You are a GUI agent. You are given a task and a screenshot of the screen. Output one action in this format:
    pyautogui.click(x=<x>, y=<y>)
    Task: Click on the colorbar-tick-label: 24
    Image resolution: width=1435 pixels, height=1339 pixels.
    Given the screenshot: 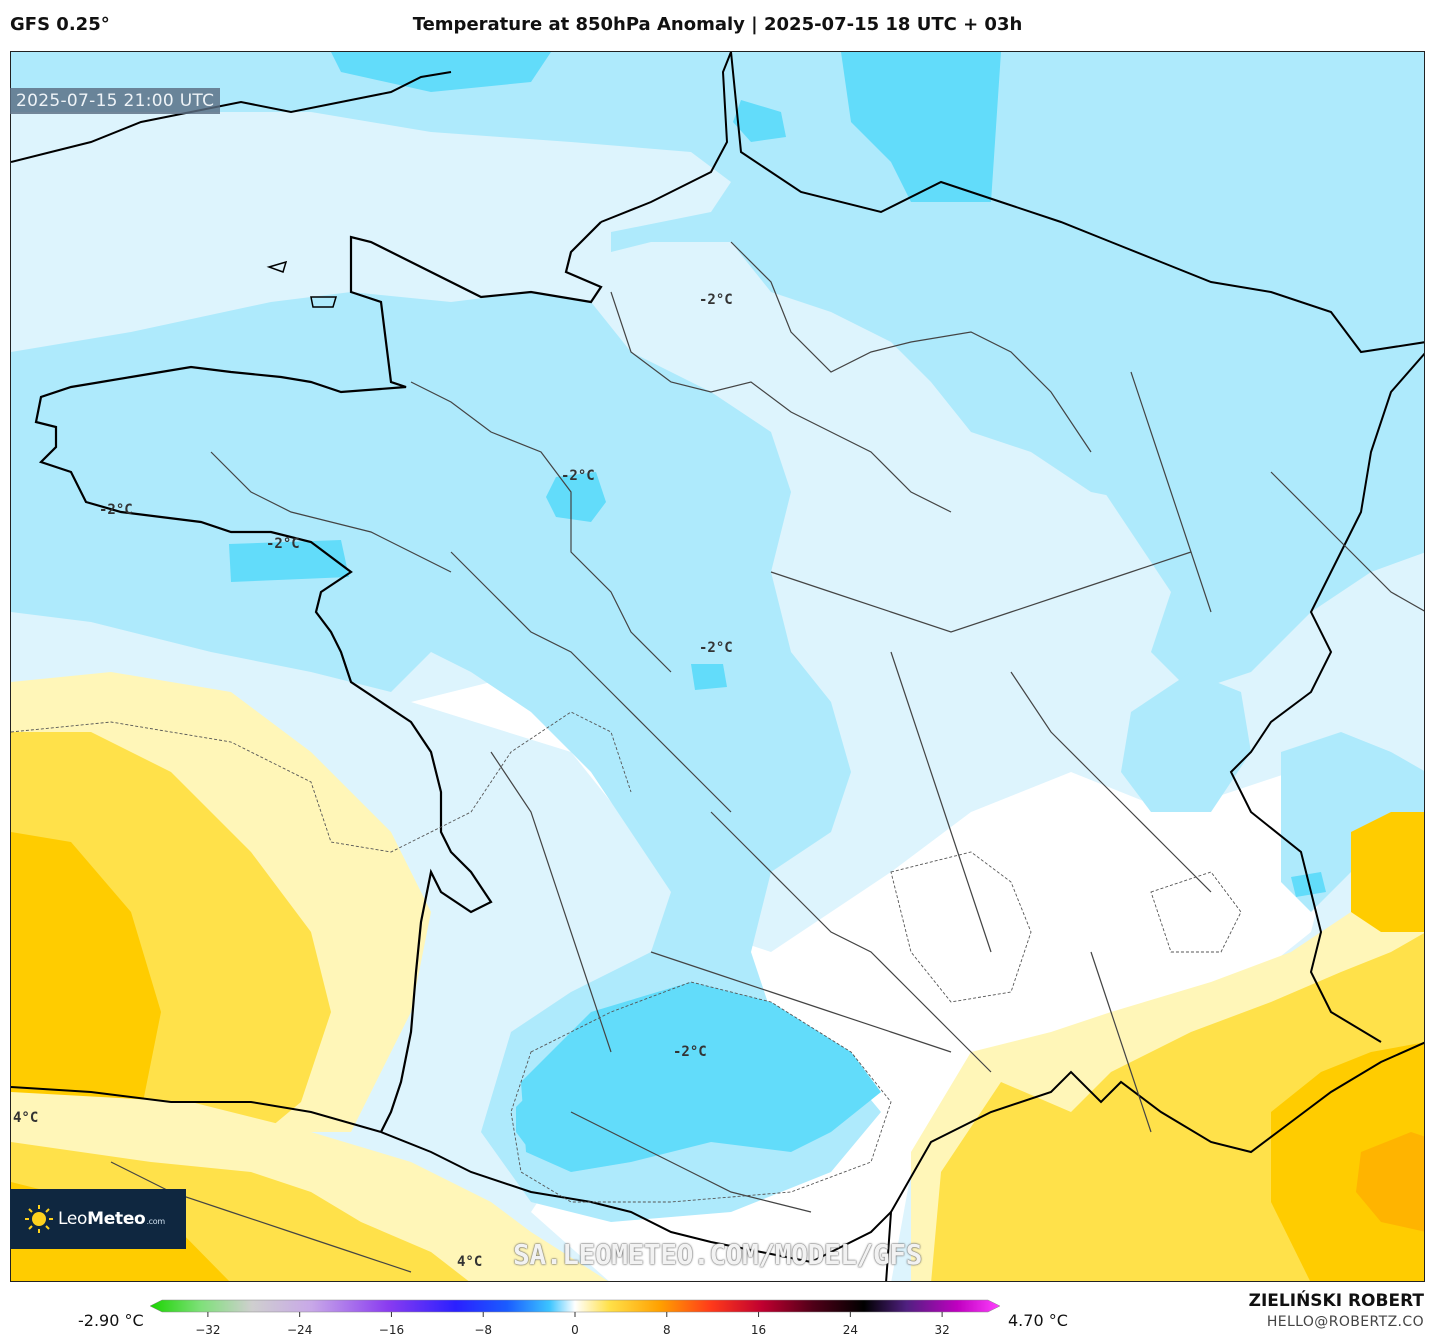 What is the action you would take?
    pyautogui.click(x=850, y=1330)
    